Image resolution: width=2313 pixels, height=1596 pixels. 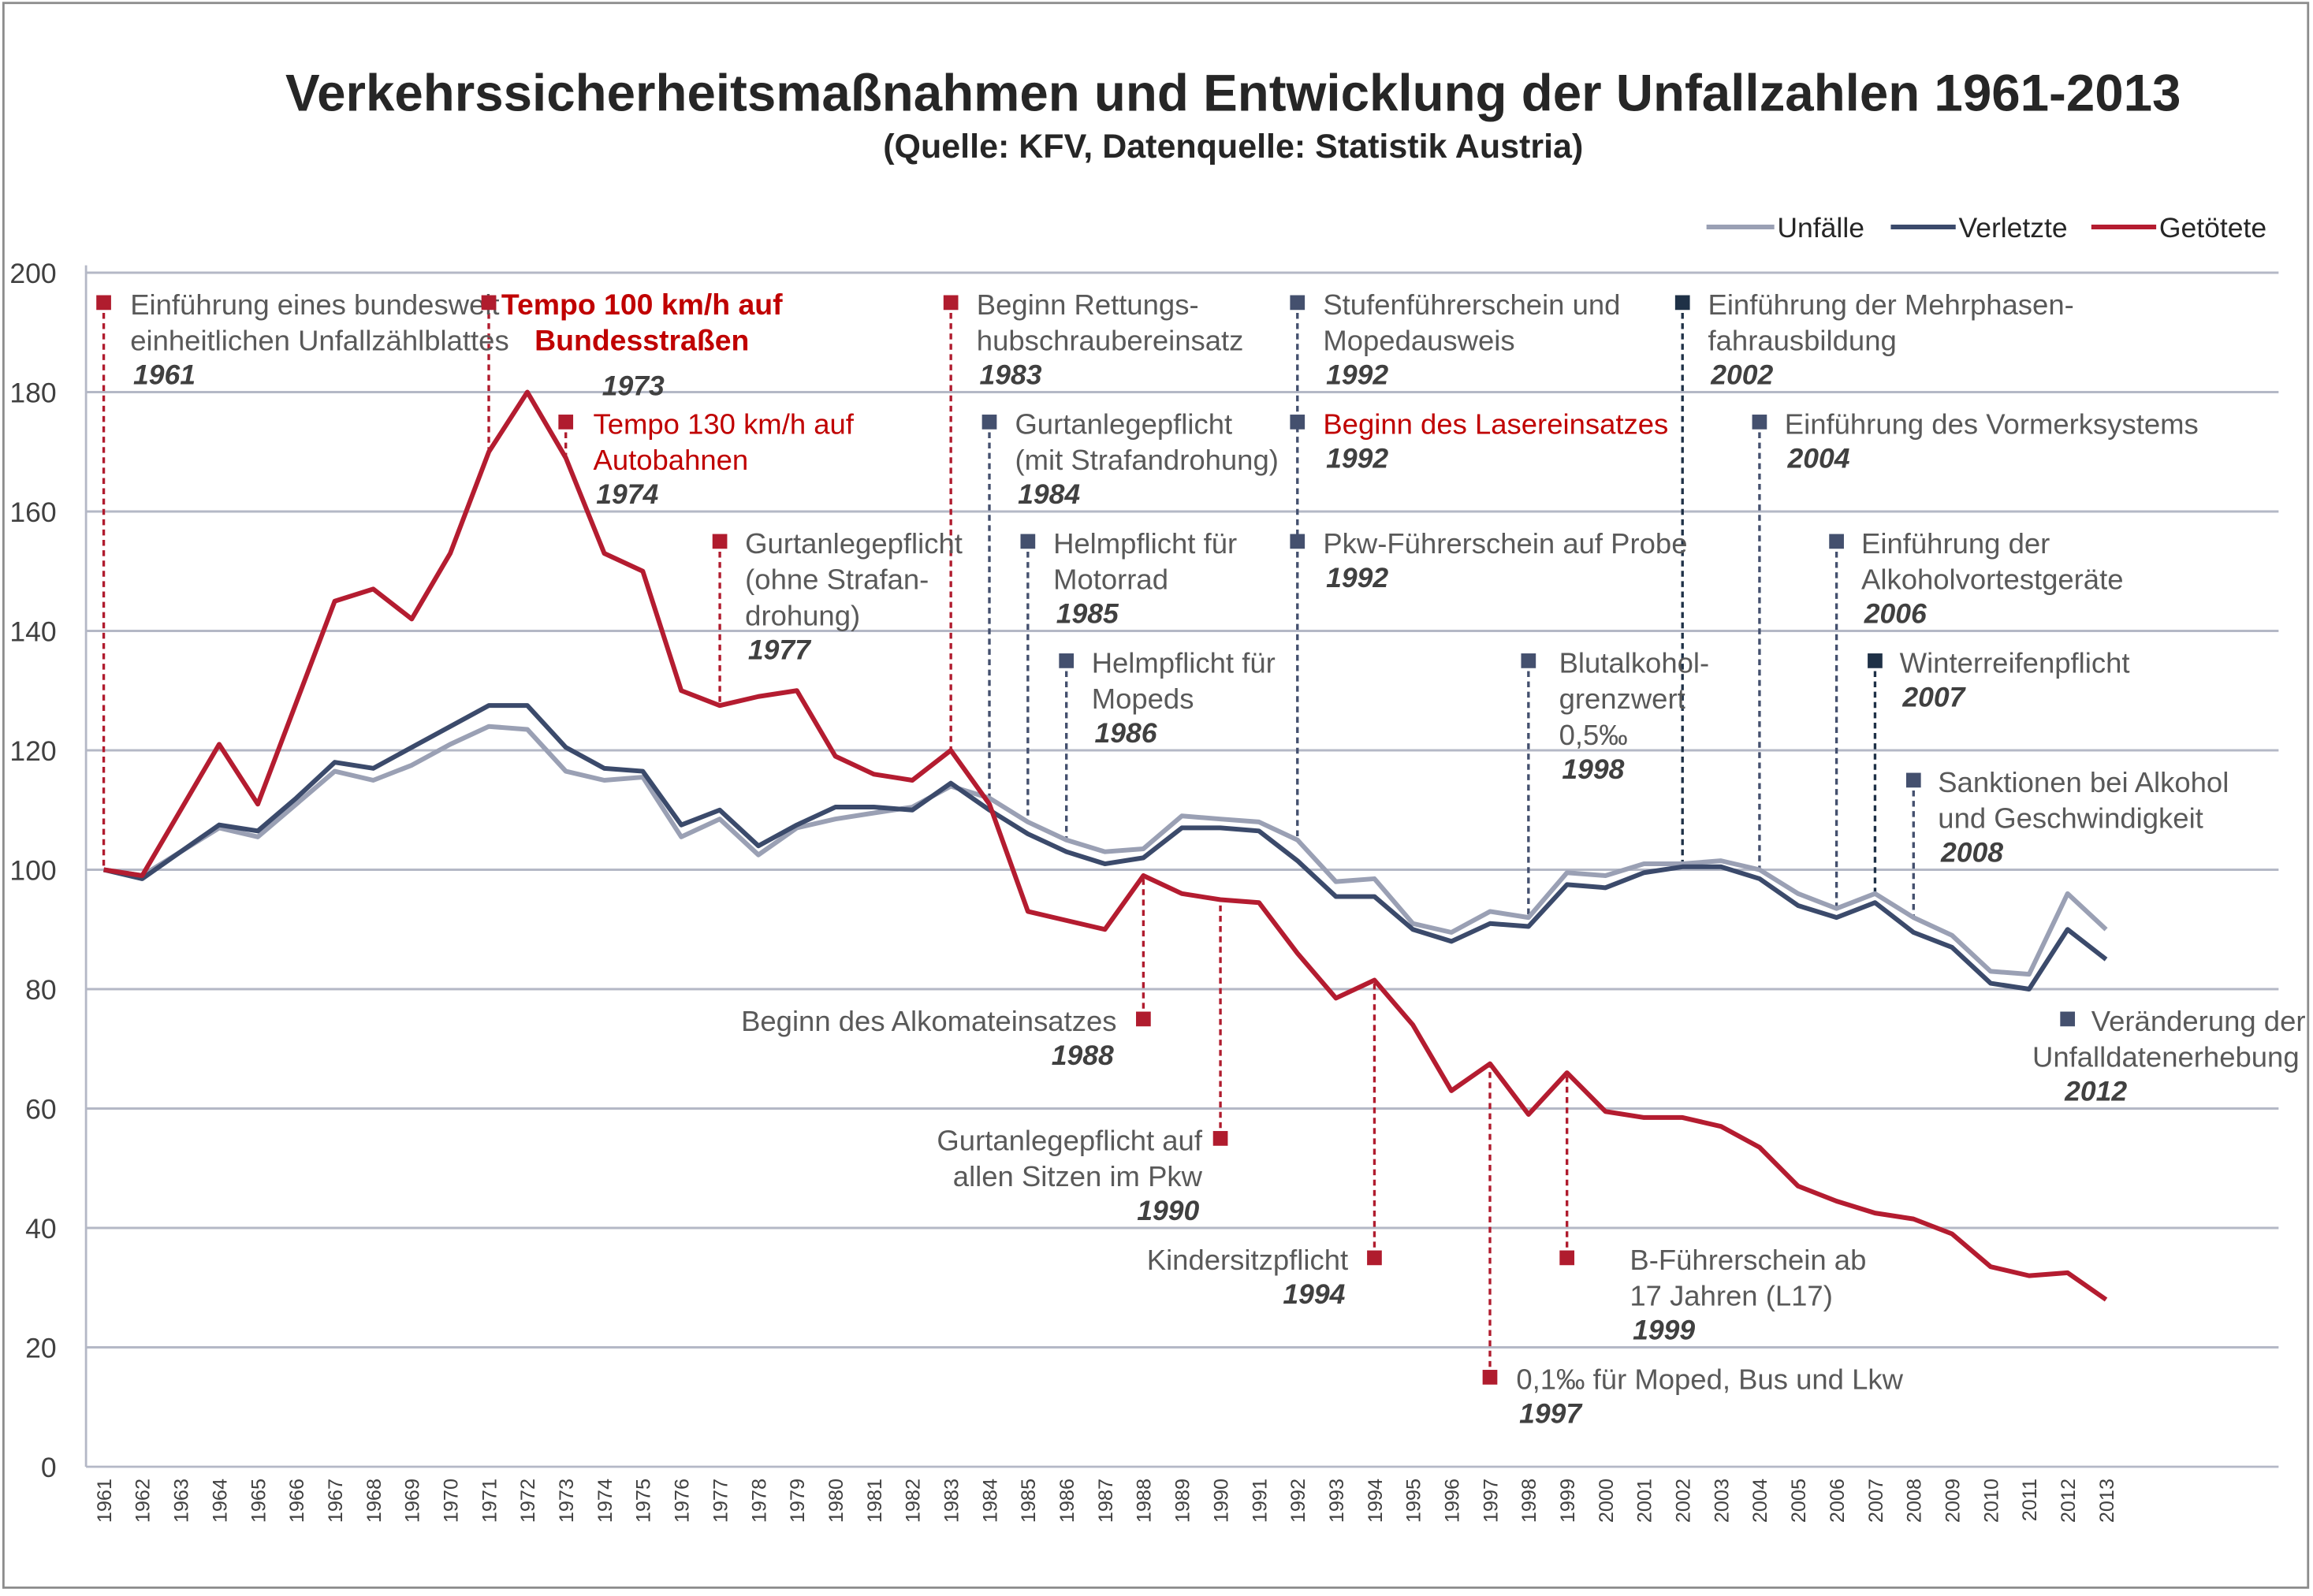 I want to click on annotation-text: Beginn Rettungs-, so click(x=1088, y=304).